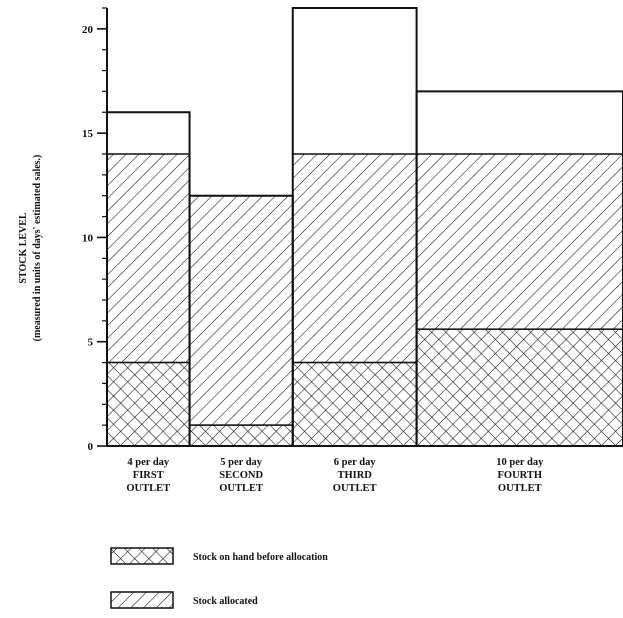 The image size is (623, 618). Describe the element at coordinates (354, 475) in the screenshot. I see `category-name-label: THIRD` at that location.